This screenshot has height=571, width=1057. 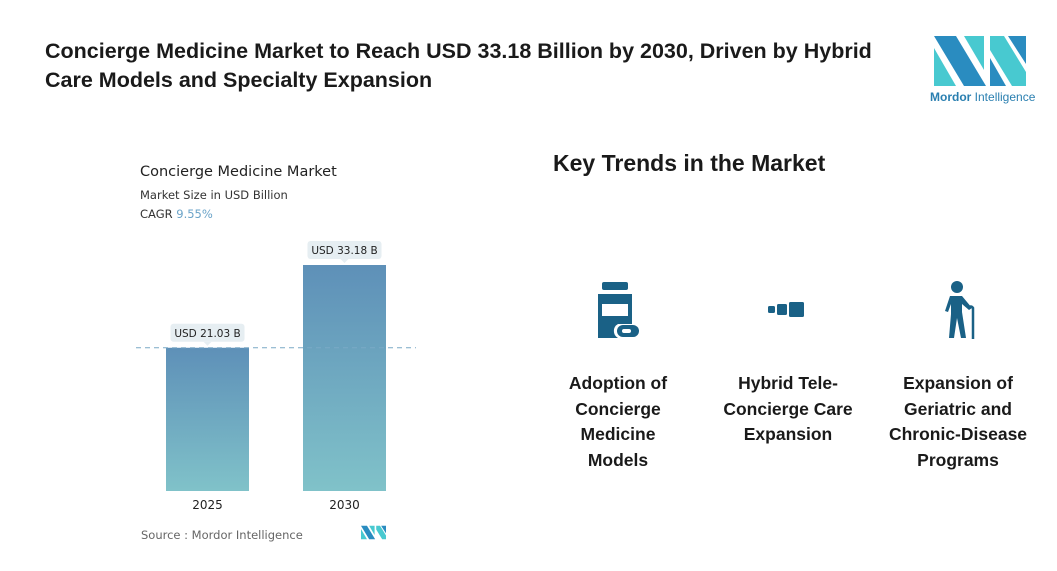 I want to click on cagr-value: 9.55%, so click(x=194, y=214).